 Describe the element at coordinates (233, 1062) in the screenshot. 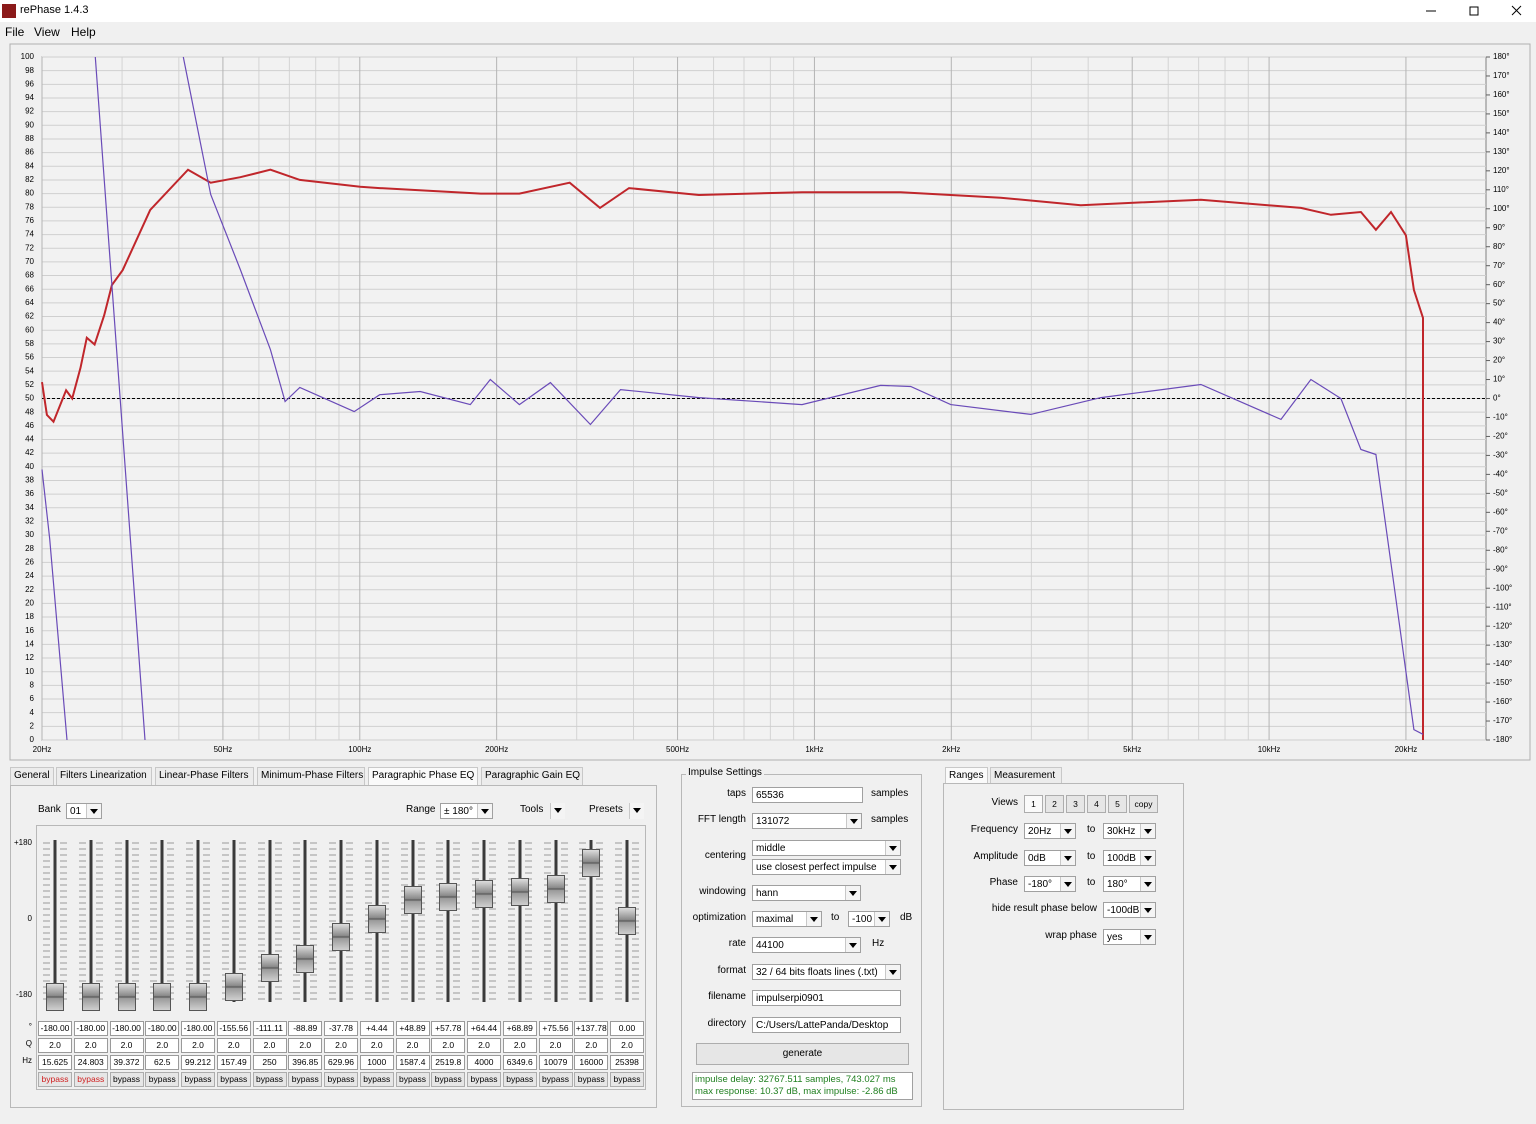

I see `frequency-field: 157.49` at that location.